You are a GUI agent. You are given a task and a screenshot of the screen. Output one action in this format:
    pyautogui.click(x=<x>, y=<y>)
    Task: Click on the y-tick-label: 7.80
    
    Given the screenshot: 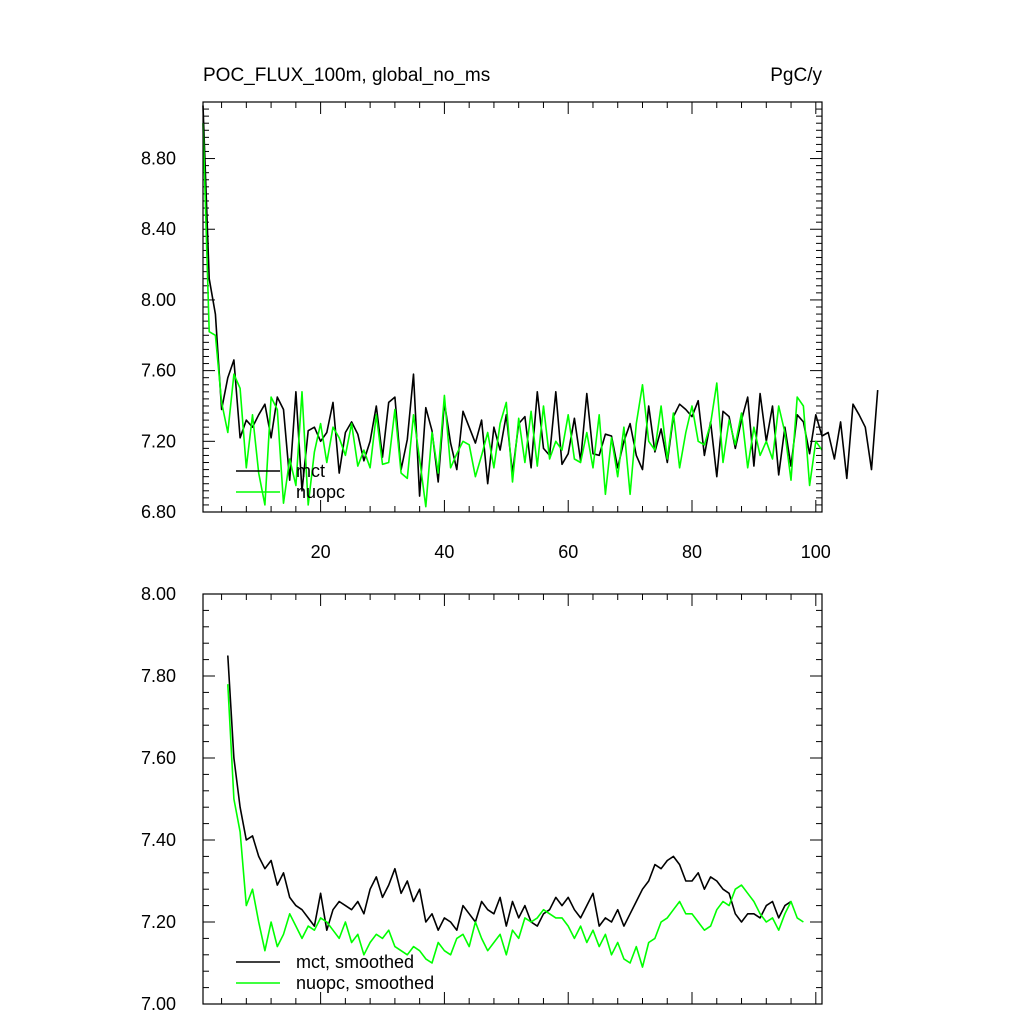 What is the action you would take?
    pyautogui.click(x=158, y=676)
    